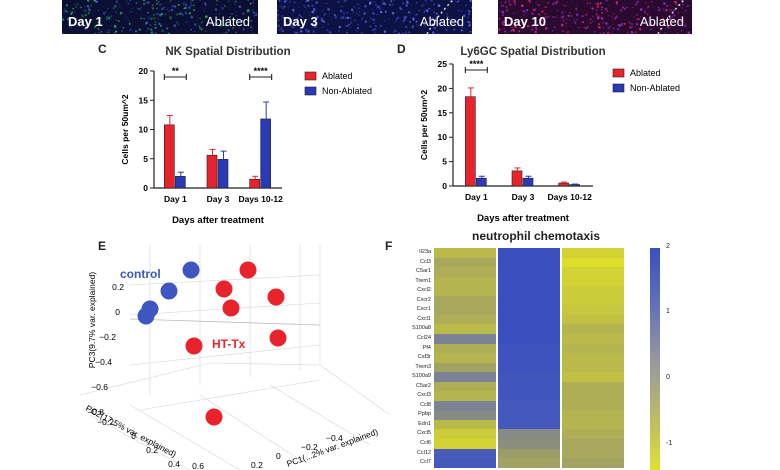  Describe the element at coordinates (229, 344) in the screenshot. I see `pca-group-label-treated: HT-Tx` at that location.